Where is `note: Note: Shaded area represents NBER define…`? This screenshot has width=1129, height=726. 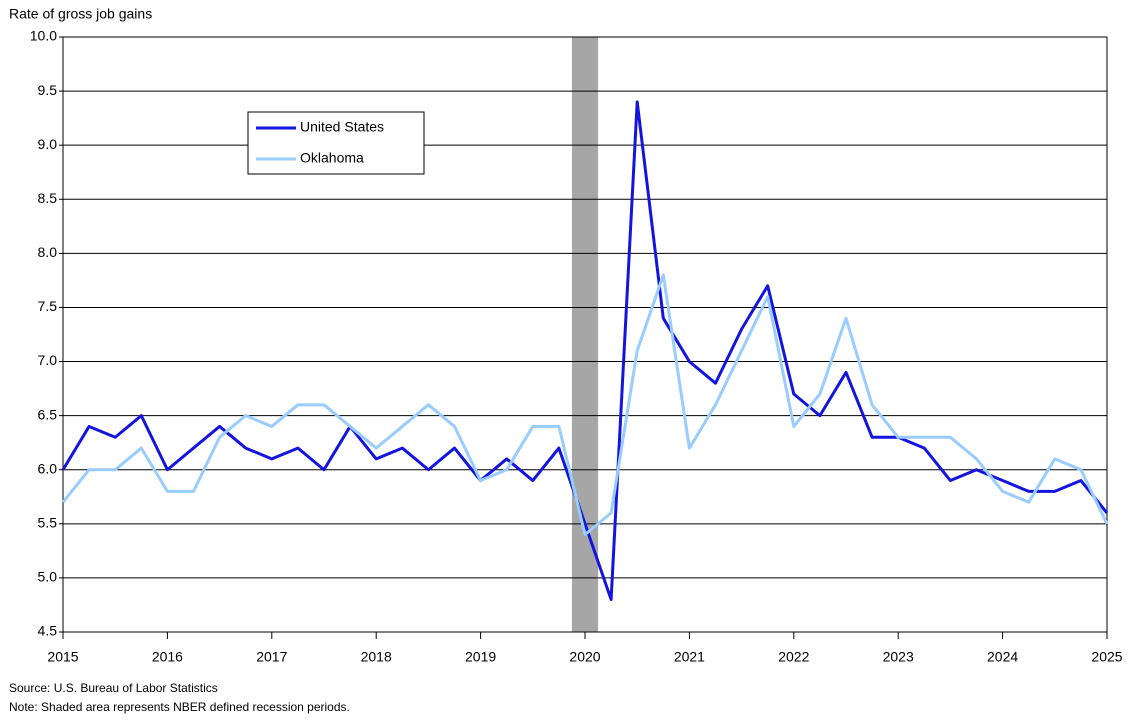 note: Note: Shaded area represents NBER define… is located at coordinates (179, 707).